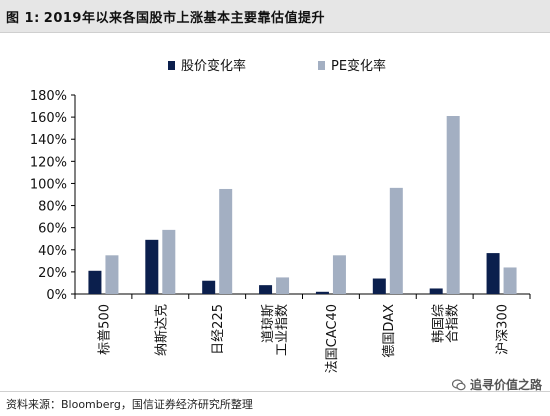 This screenshot has width=550, height=416. What do you see at coordinates (48, 184) in the screenshot?
I see `y-tick-label: 100%` at bounding box center [48, 184].